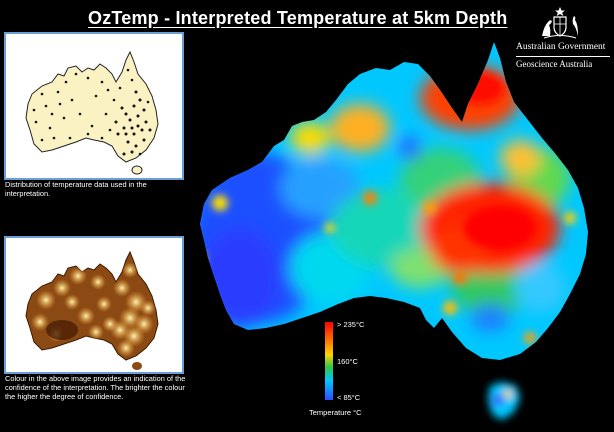 The width and height of the screenshot is (614, 432). I want to click on data-distribution-inset, so click(94, 106).